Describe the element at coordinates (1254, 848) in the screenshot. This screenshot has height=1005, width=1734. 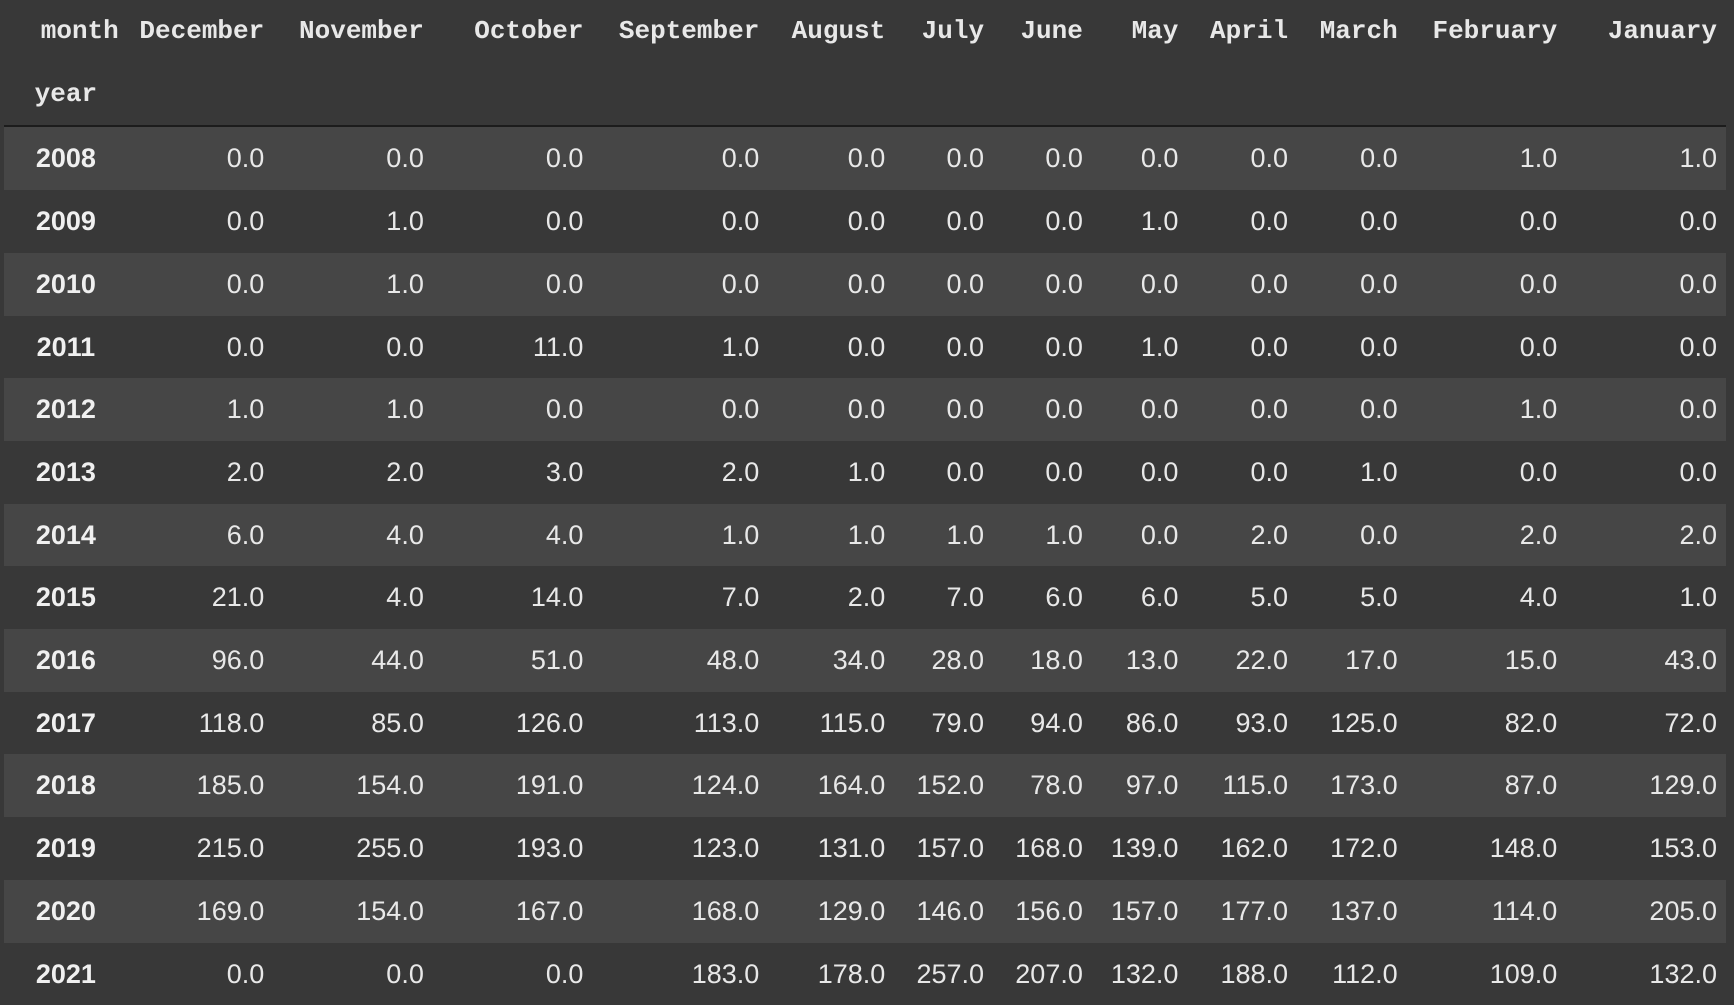
I see `table-cell: 162.0` at that location.